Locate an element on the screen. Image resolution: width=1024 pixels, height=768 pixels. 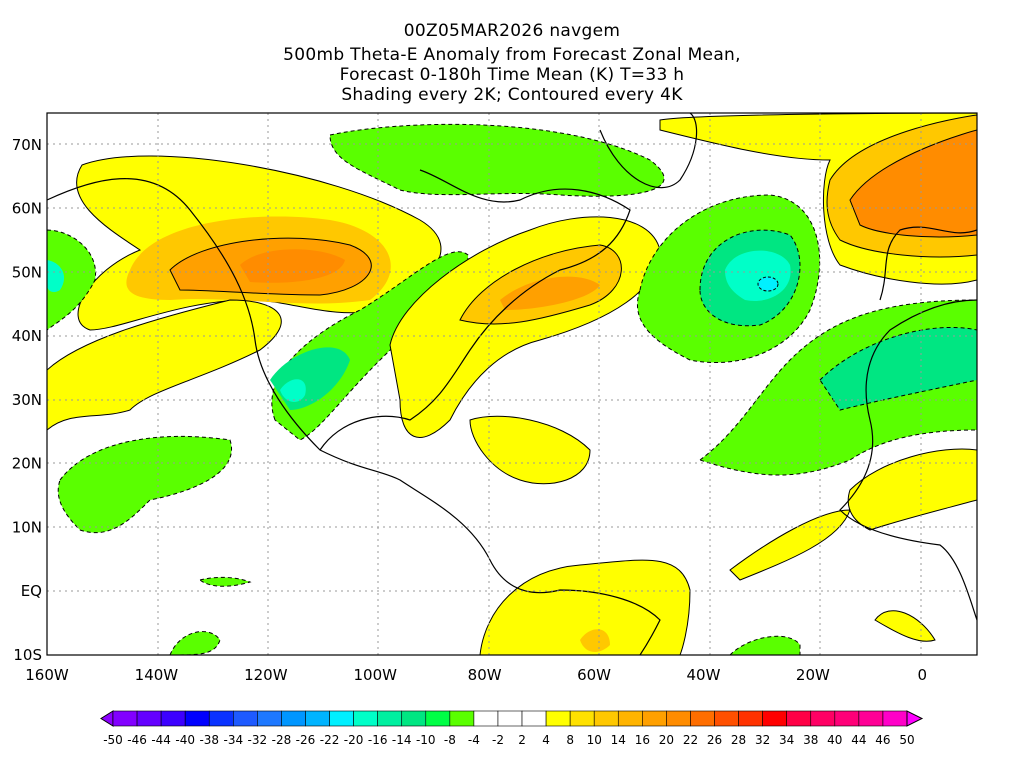
y-tick-label: 40N is located at coordinates (27, 336).